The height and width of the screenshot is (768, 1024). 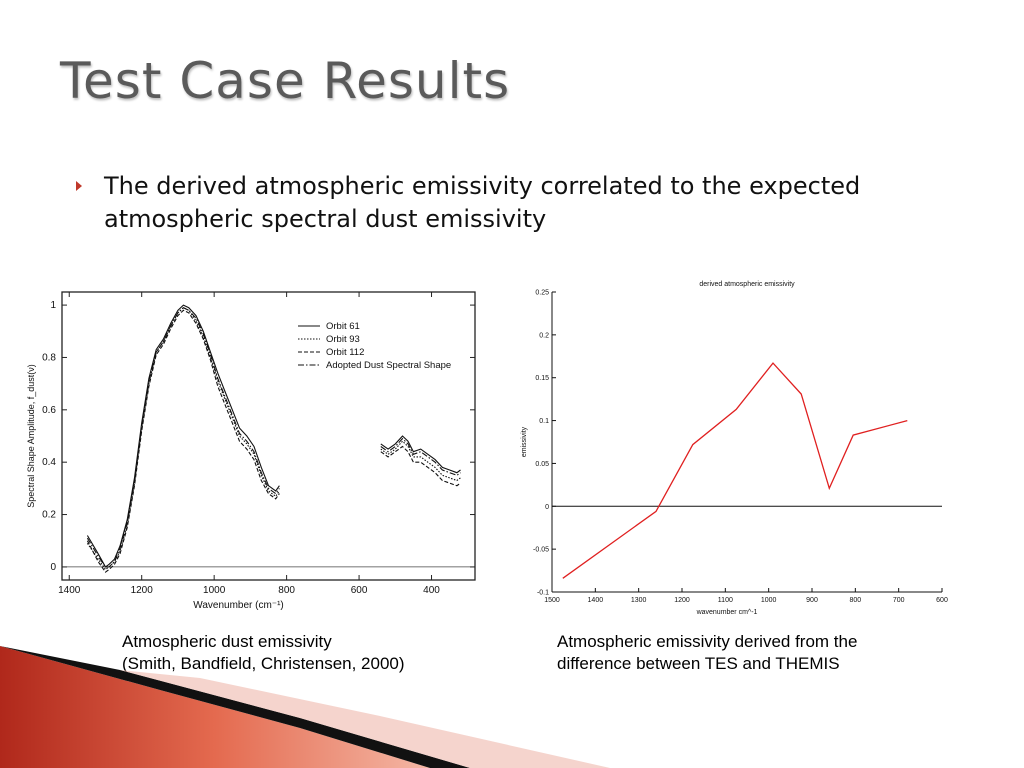 I want to click on left-caption-line-2: (Smith, Bandfield, Christensen, 2000), so click(x=263, y=663).